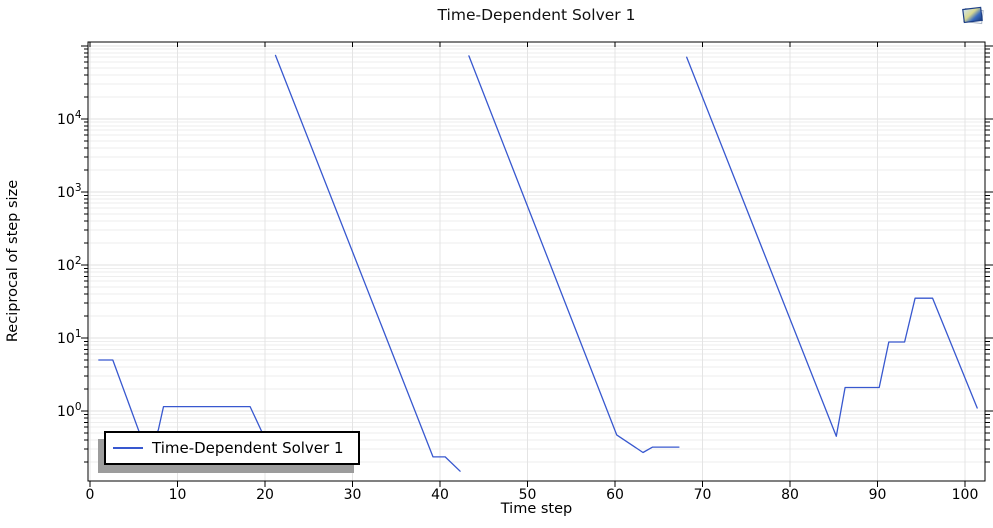 Image resolution: width=993 pixels, height=528 pixels. Describe the element at coordinates (965, 495) in the screenshot. I see `x-tick-label: 100` at that location.